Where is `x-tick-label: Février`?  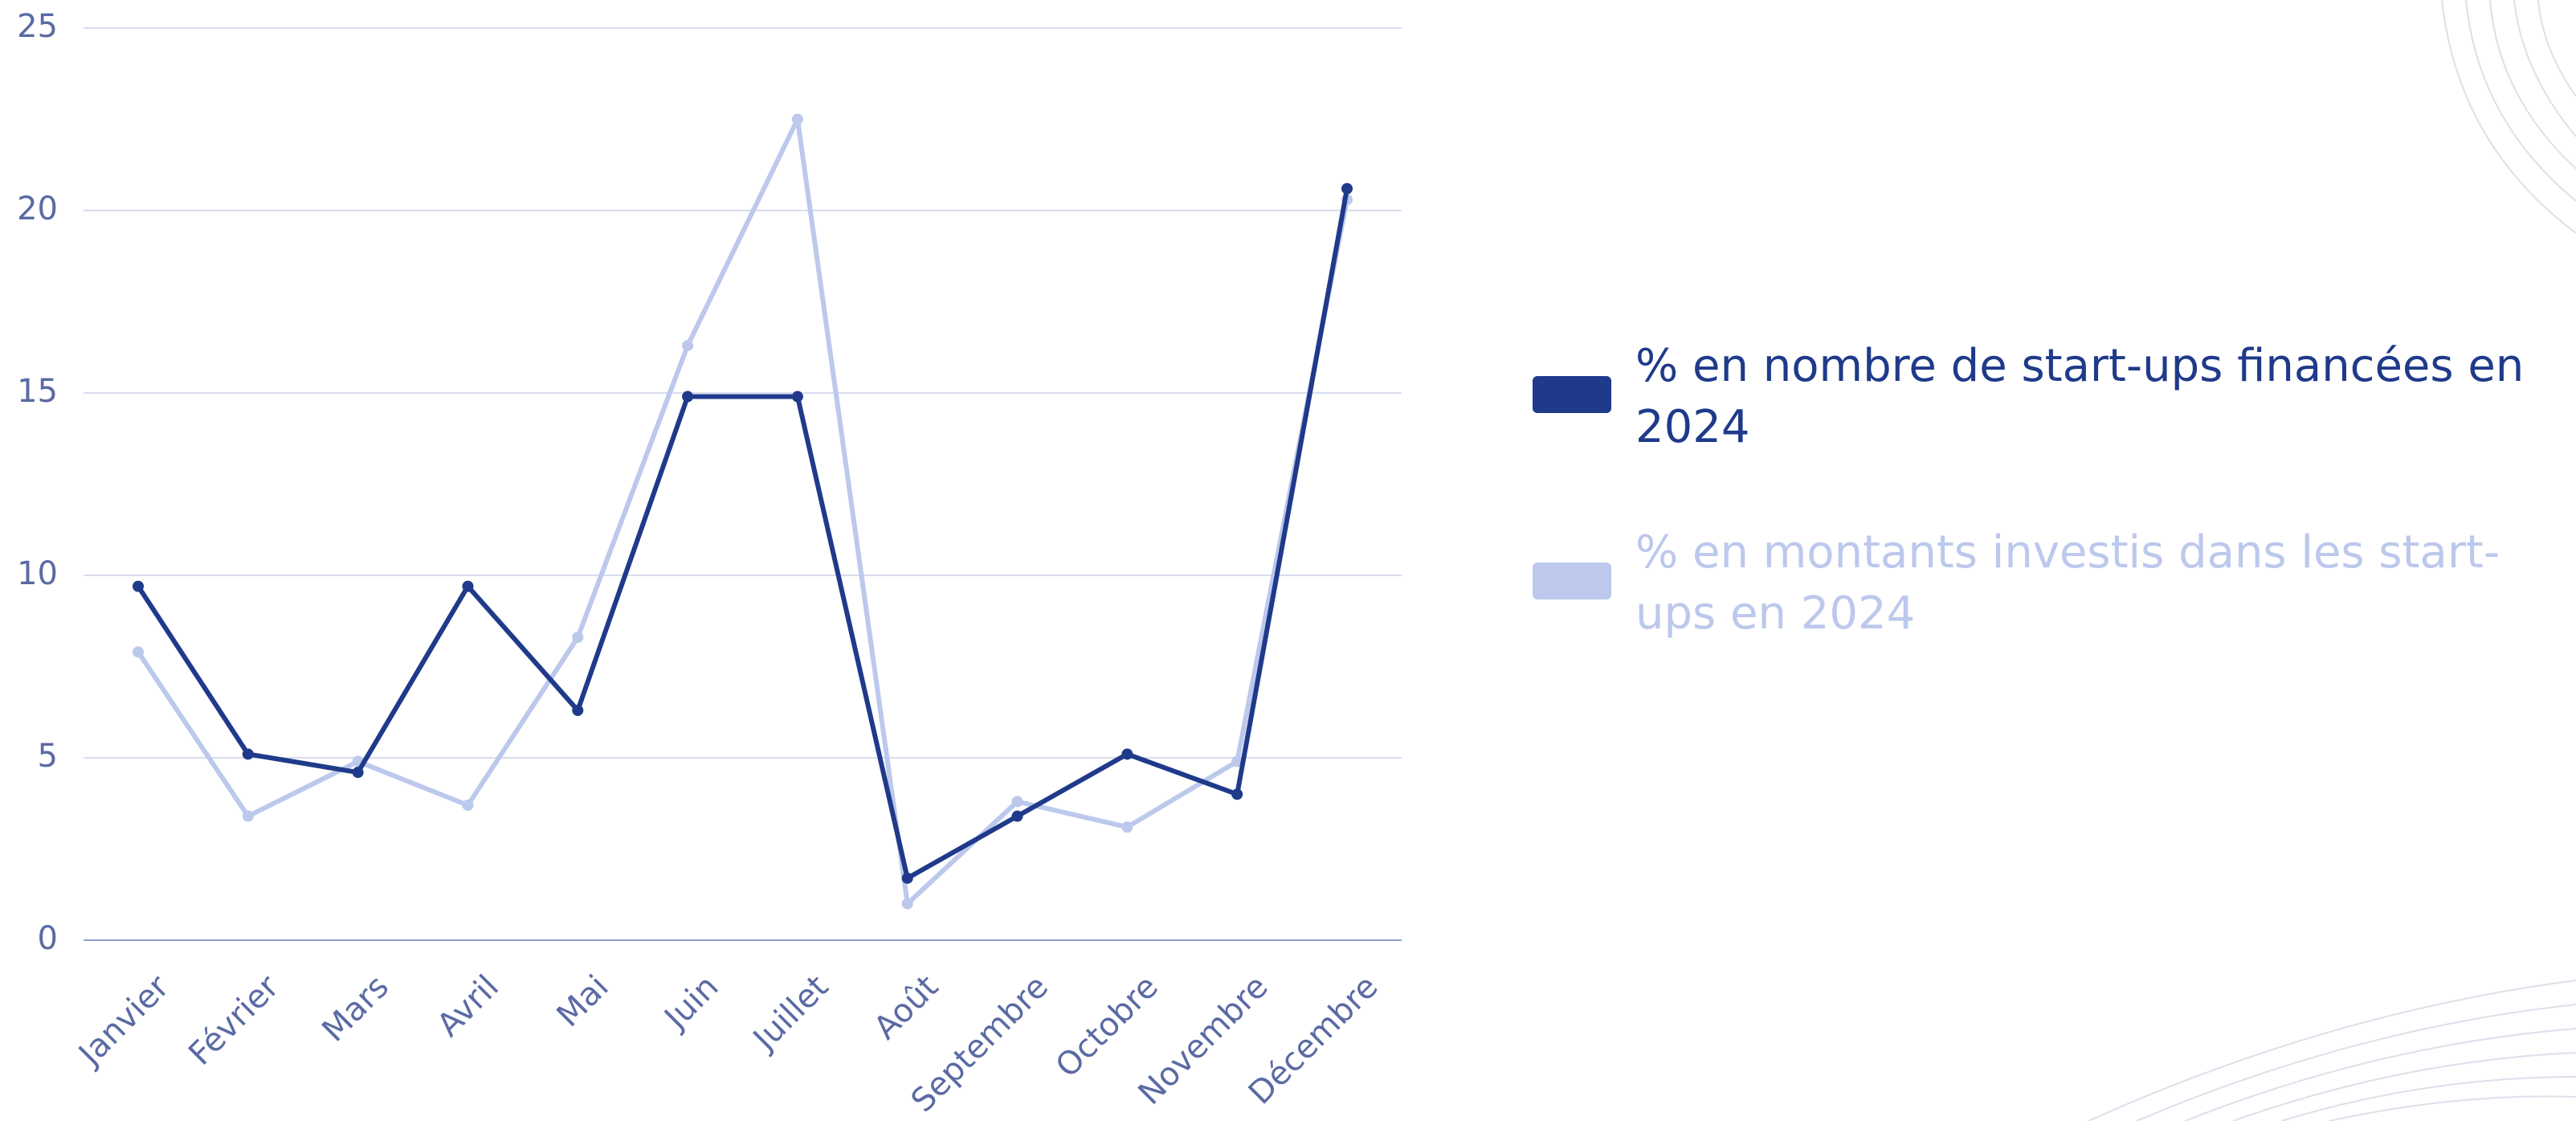
x-tick-label: Février is located at coordinates (234, 1020).